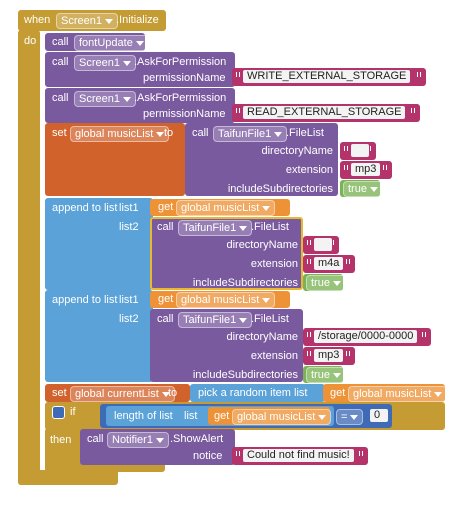 The width and height of the screenshot is (474, 507). What do you see at coordinates (350, 417) in the screenshot?
I see `dropdown: =` at bounding box center [350, 417].